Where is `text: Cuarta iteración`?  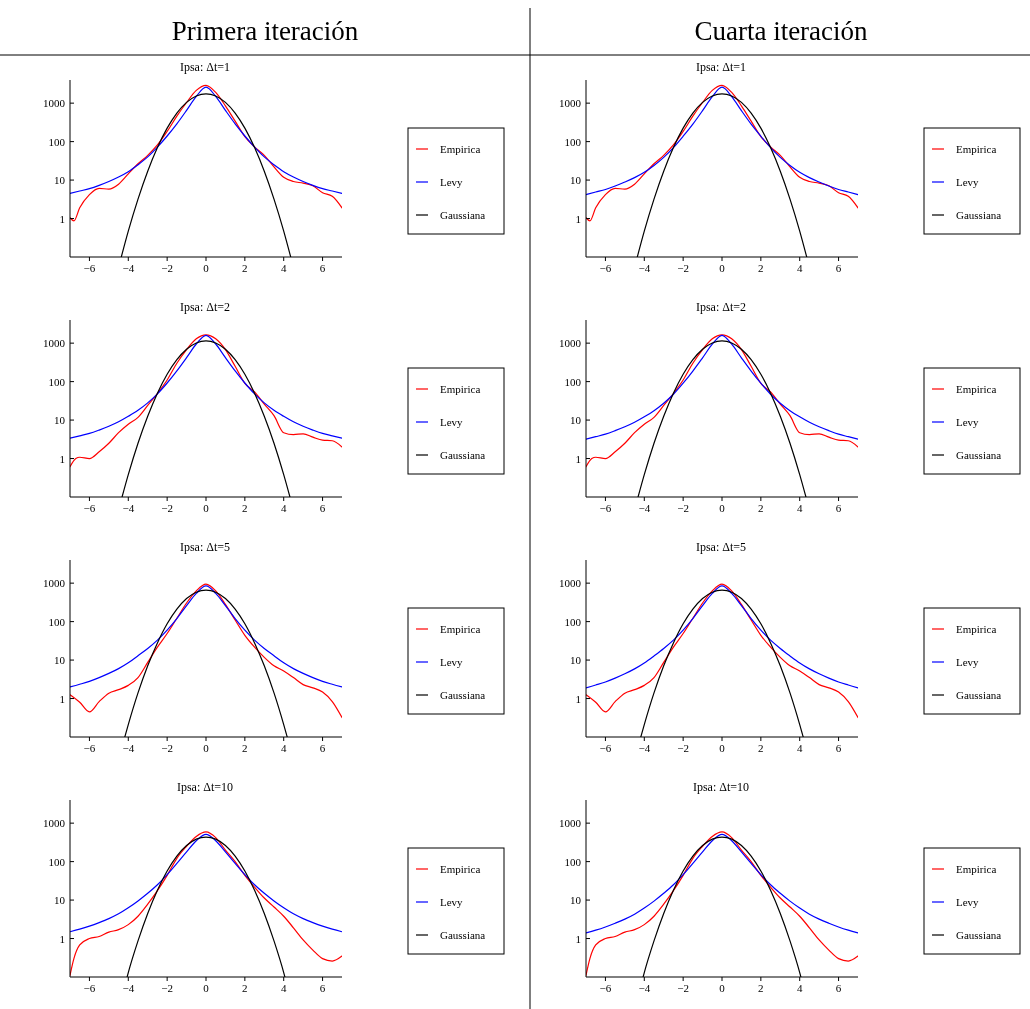 text: Cuarta iteración is located at coordinates (781, 31).